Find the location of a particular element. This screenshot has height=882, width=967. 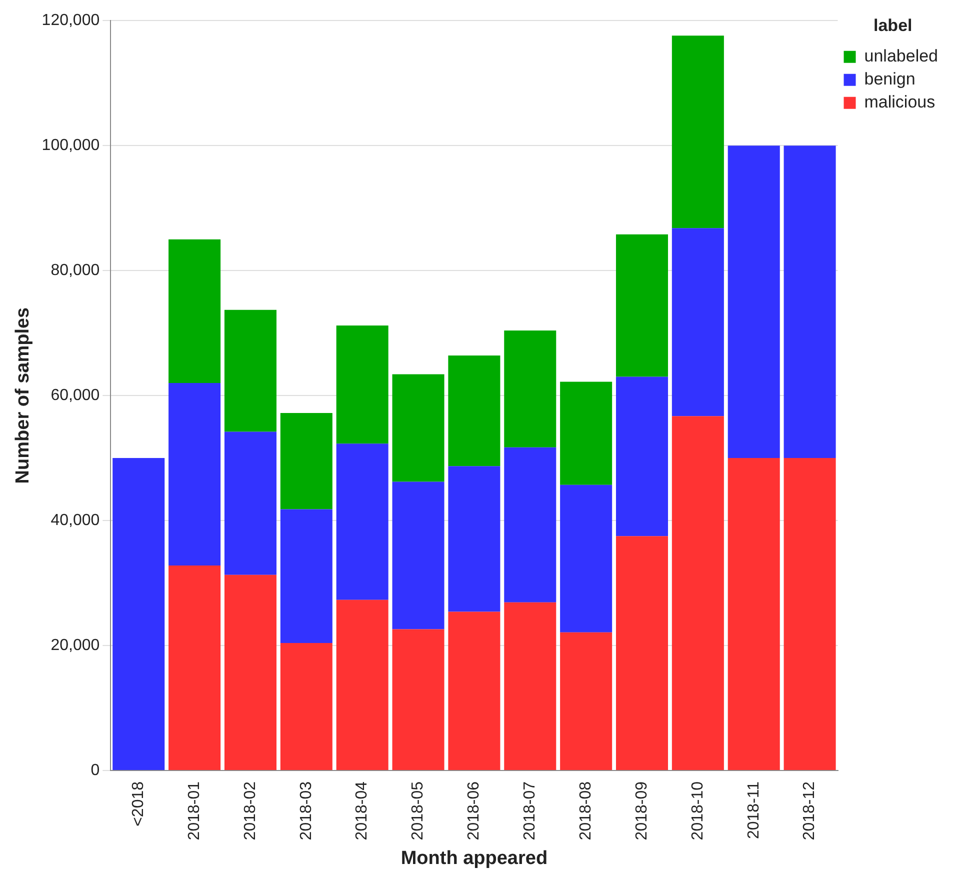

legend-label: benign is located at coordinates (890, 79).